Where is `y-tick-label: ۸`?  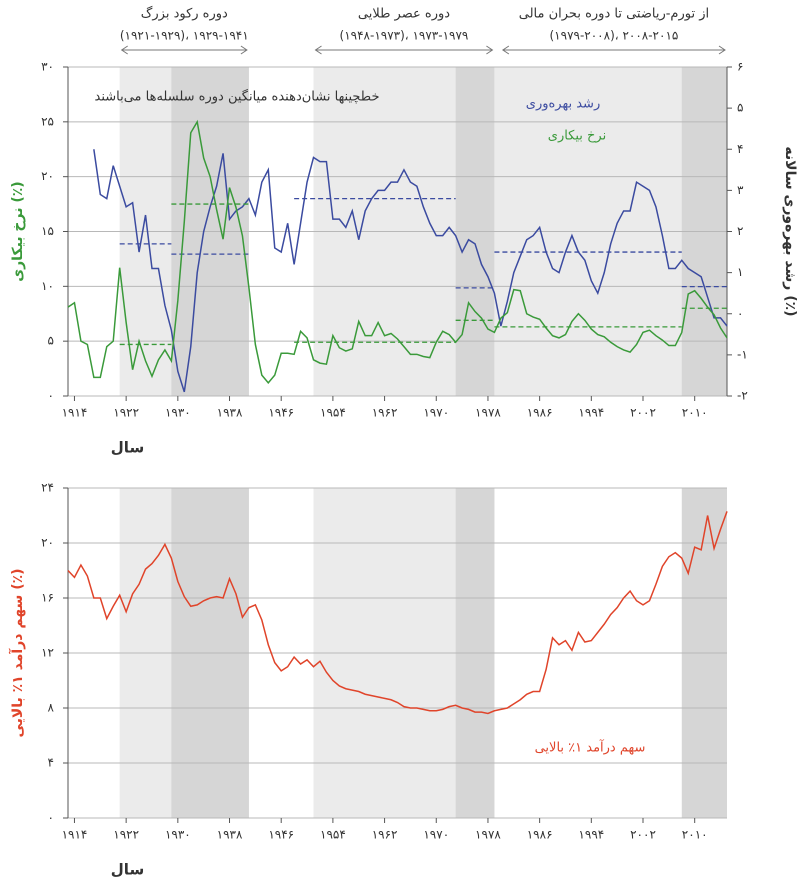
y-tick-label: ۸ is located at coordinates (51, 708).